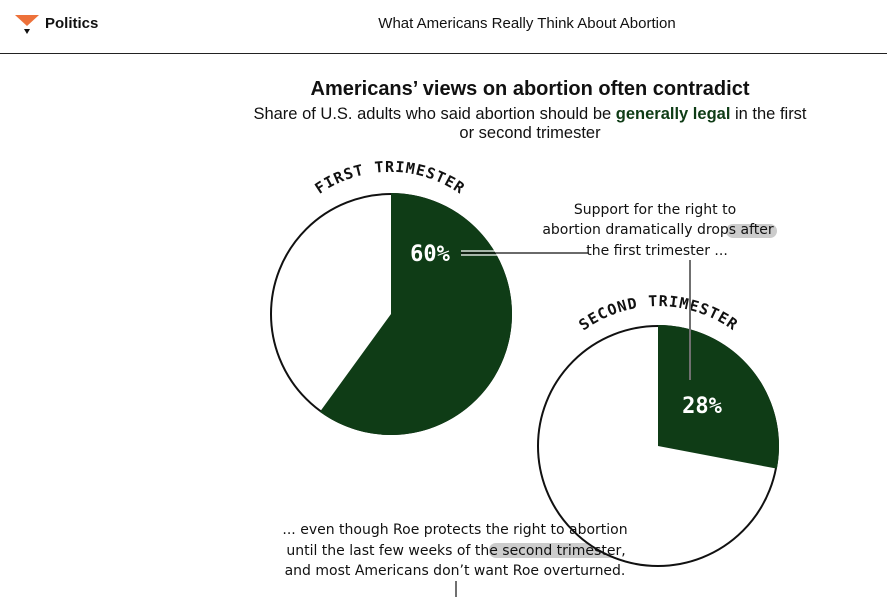 This screenshot has width=887, height=597. Describe the element at coordinates (390, 178) in the screenshot. I see `pie-arc-label: FIRST TRIMESTER` at that location.